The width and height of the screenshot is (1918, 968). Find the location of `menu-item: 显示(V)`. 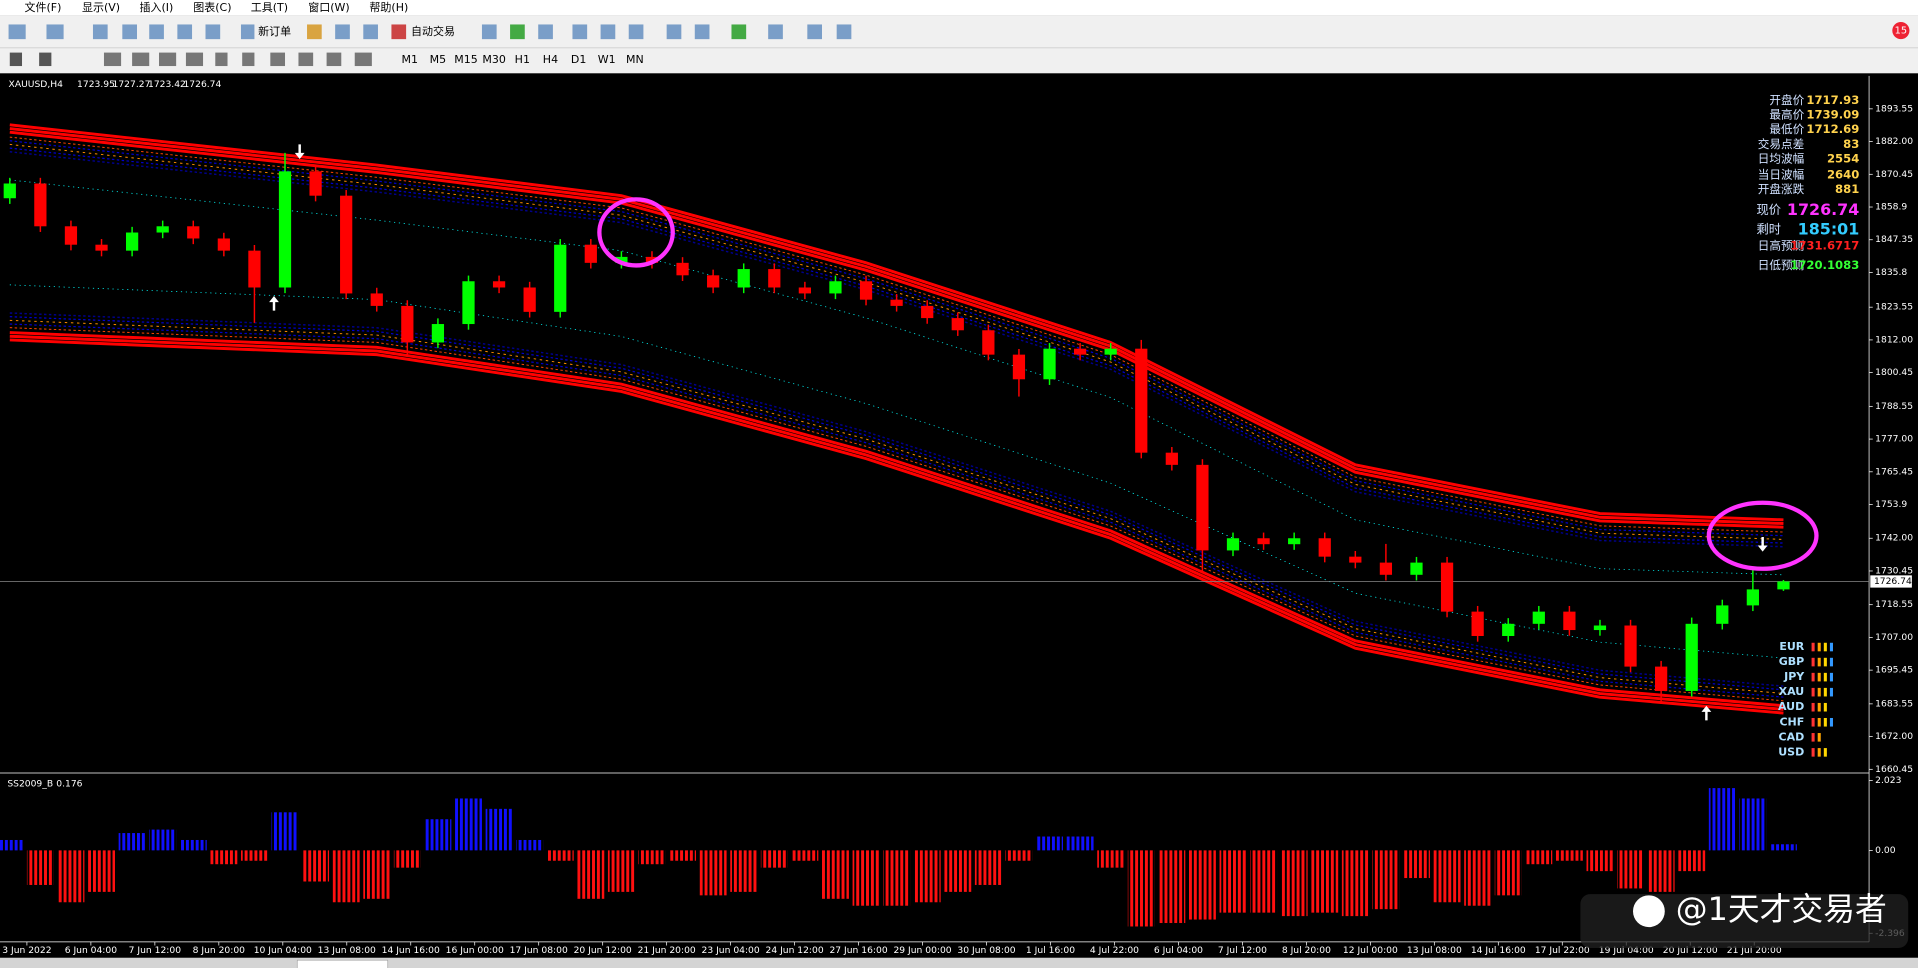

menu-item: 显示(V) is located at coordinates (101, 7).